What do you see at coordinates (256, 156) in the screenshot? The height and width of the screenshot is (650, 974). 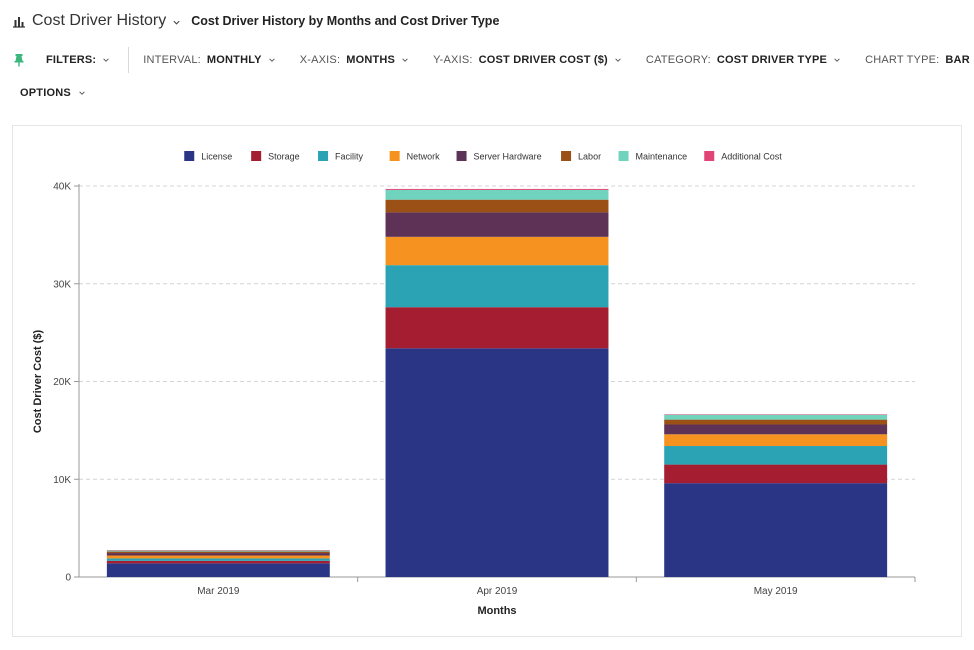 I see `legend-swatch-storage` at bounding box center [256, 156].